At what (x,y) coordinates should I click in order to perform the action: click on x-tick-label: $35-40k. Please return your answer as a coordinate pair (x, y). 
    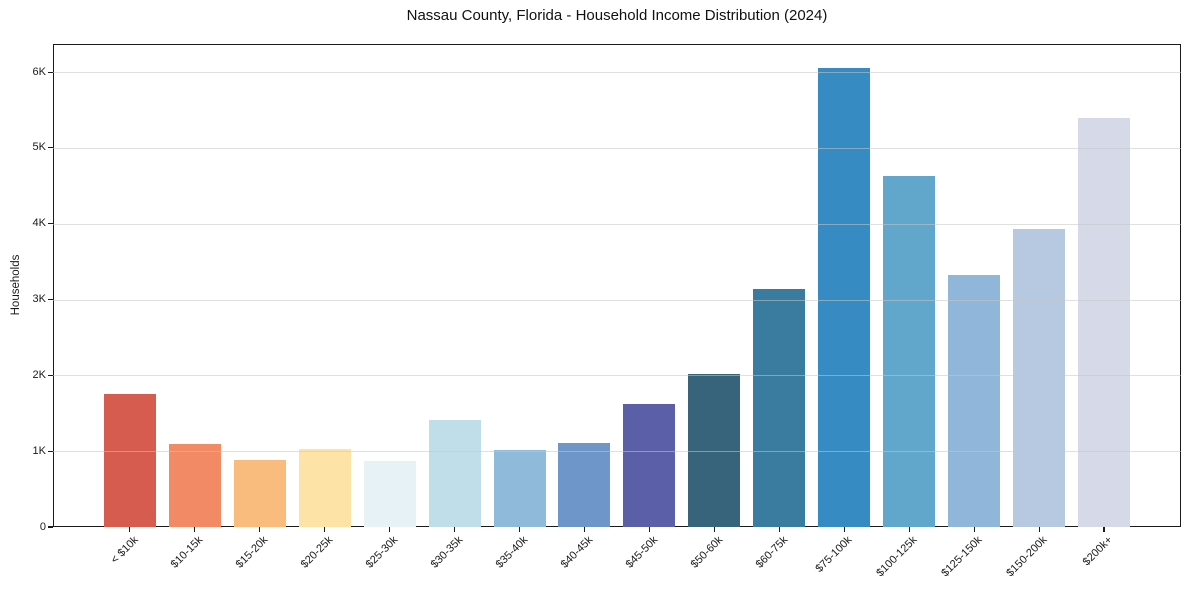
    Looking at the image, I should click on (511, 552).